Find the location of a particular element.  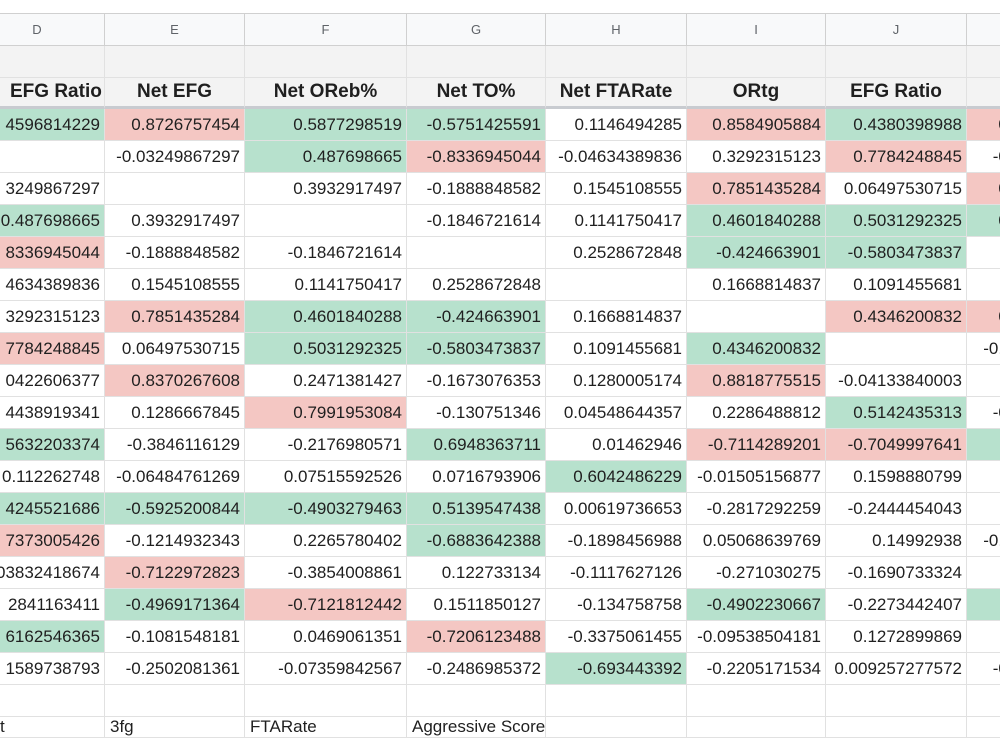

data-cell: 0.6042486229 is located at coordinates (616, 477).